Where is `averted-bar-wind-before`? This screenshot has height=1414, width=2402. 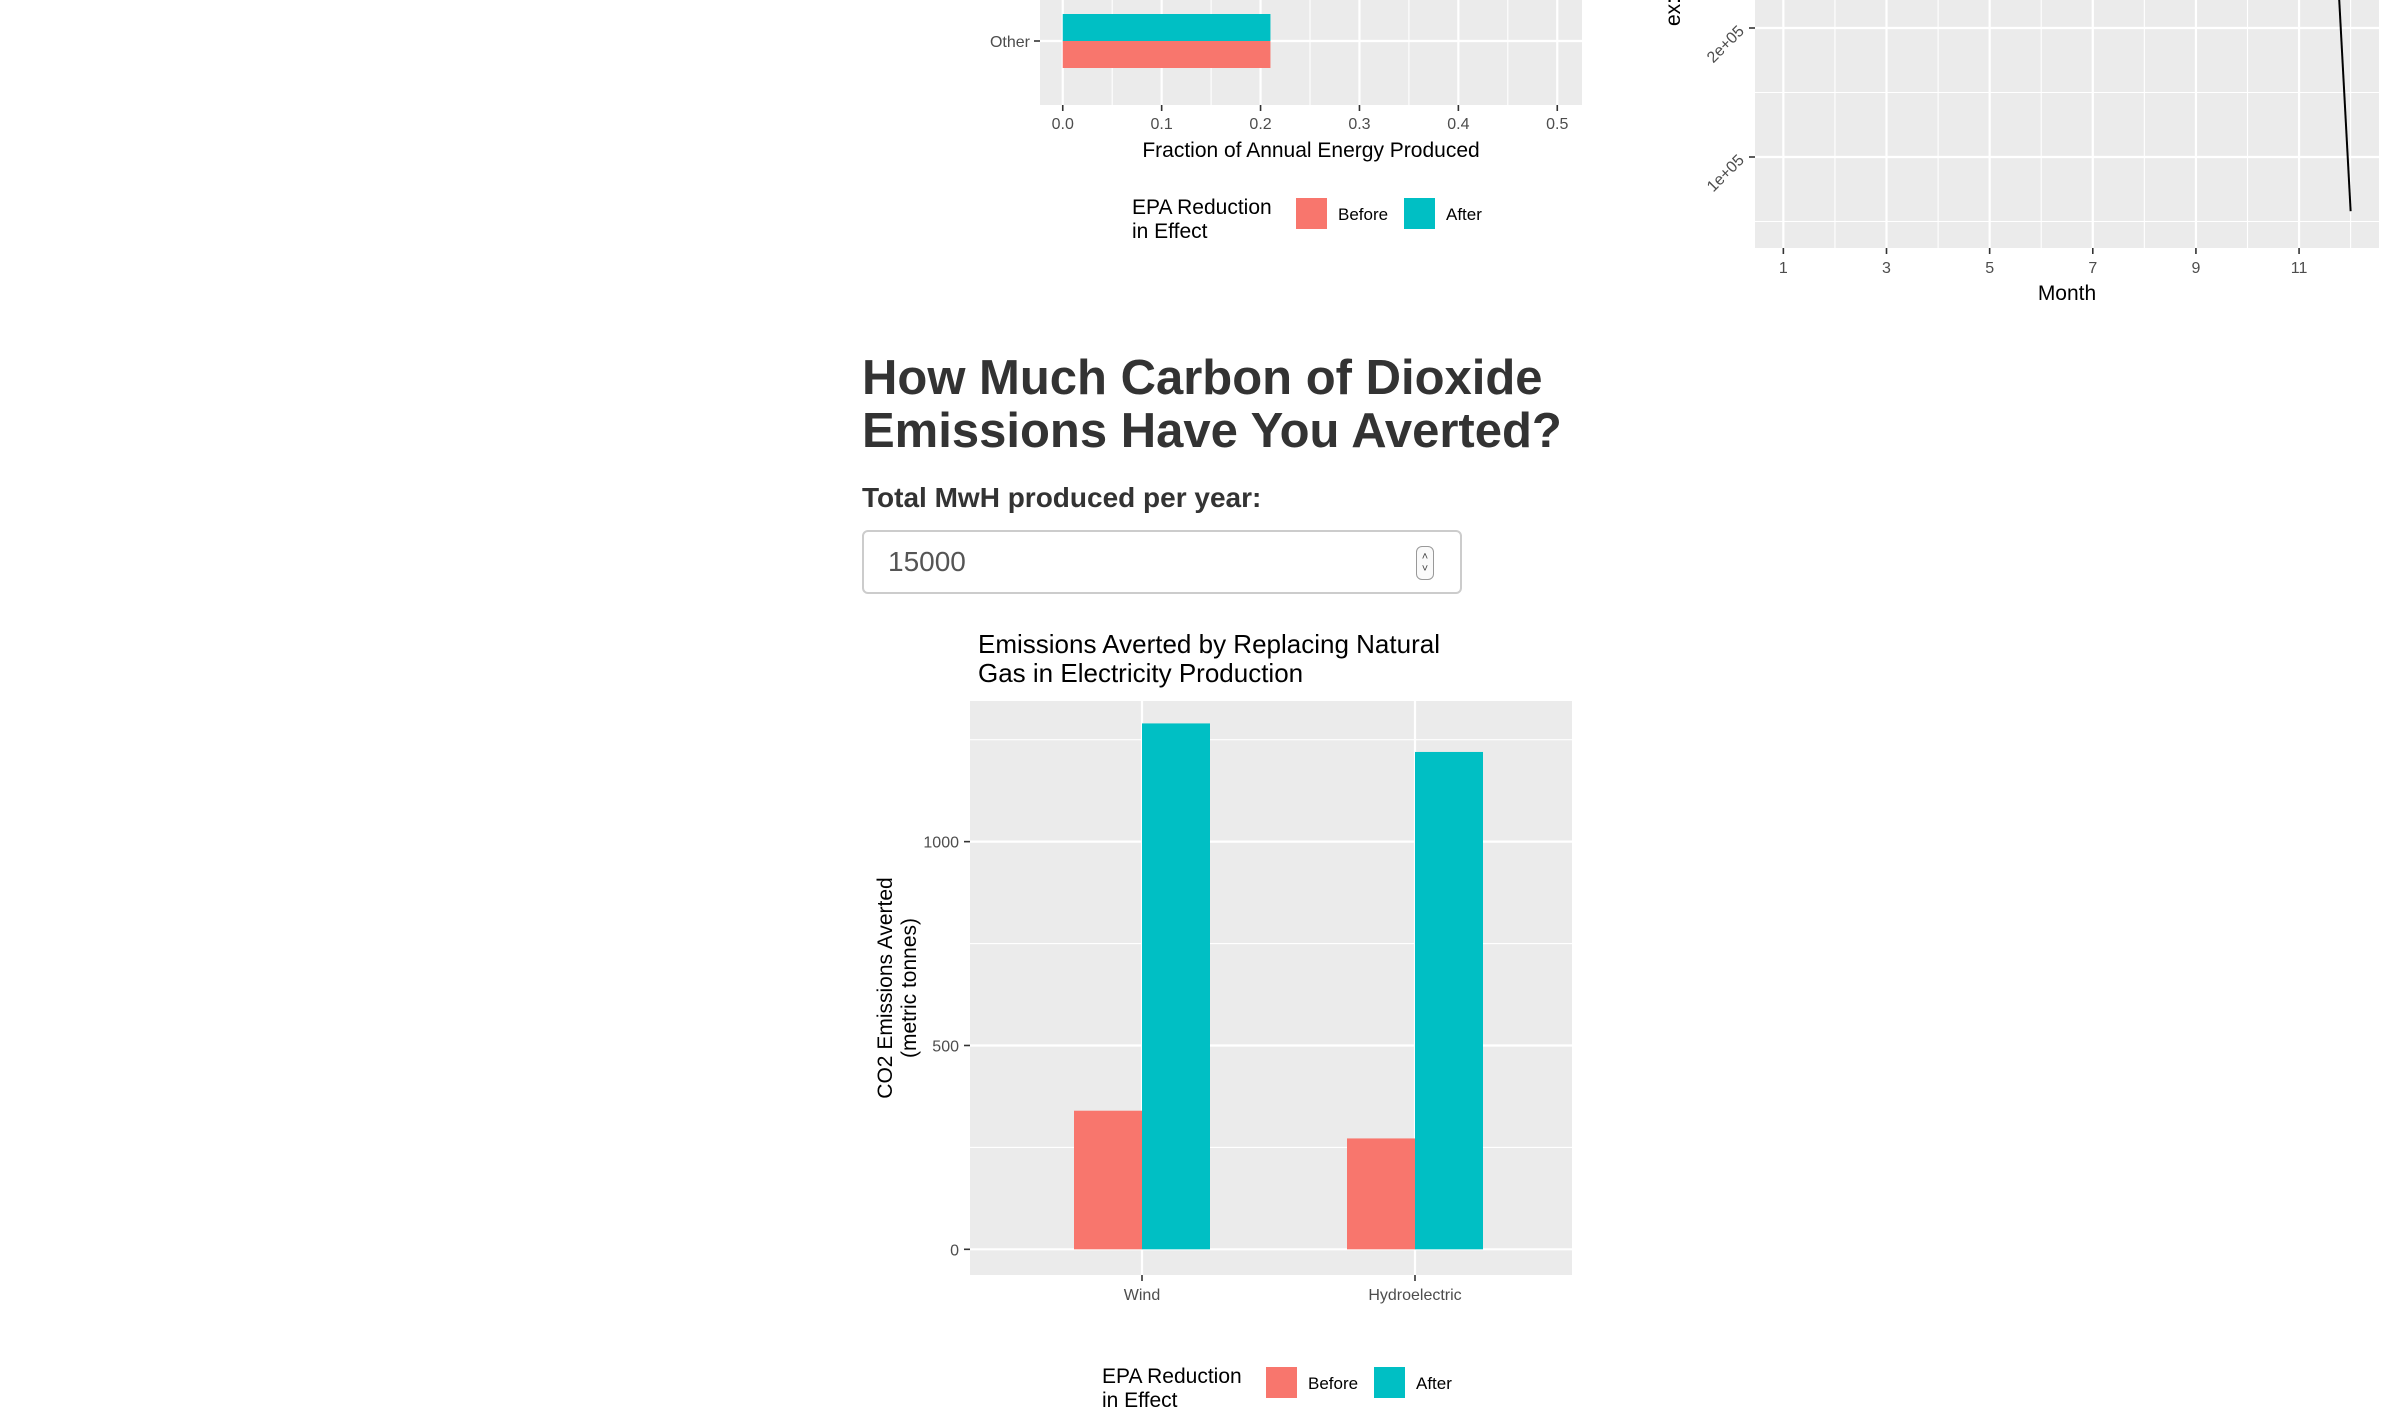 averted-bar-wind-before is located at coordinates (1108, 1180).